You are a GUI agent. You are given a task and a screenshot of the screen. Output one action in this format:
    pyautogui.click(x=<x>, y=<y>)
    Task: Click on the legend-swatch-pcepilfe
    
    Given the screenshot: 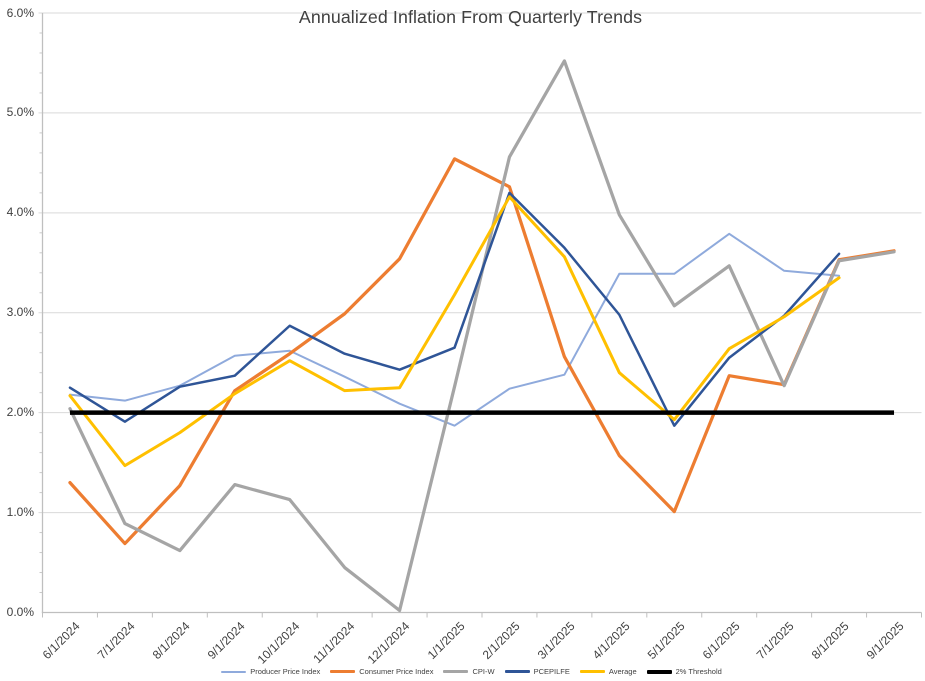 What is the action you would take?
    pyautogui.click(x=517, y=671)
    